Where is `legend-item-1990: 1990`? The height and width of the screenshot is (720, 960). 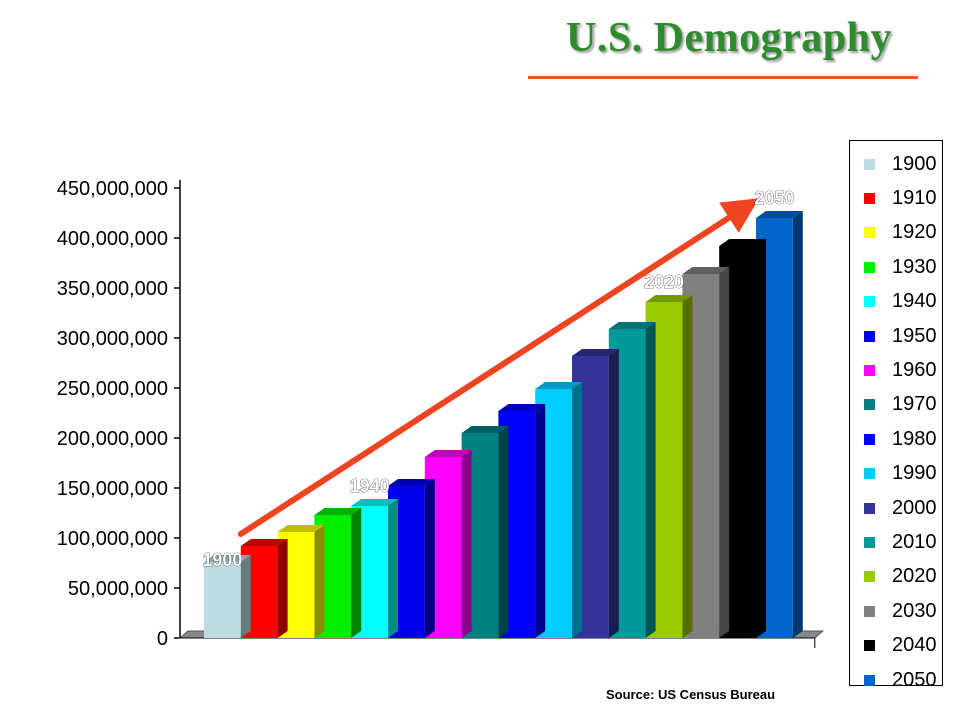
legend-item-1990: 1990 is located at coordinates (896, 474).